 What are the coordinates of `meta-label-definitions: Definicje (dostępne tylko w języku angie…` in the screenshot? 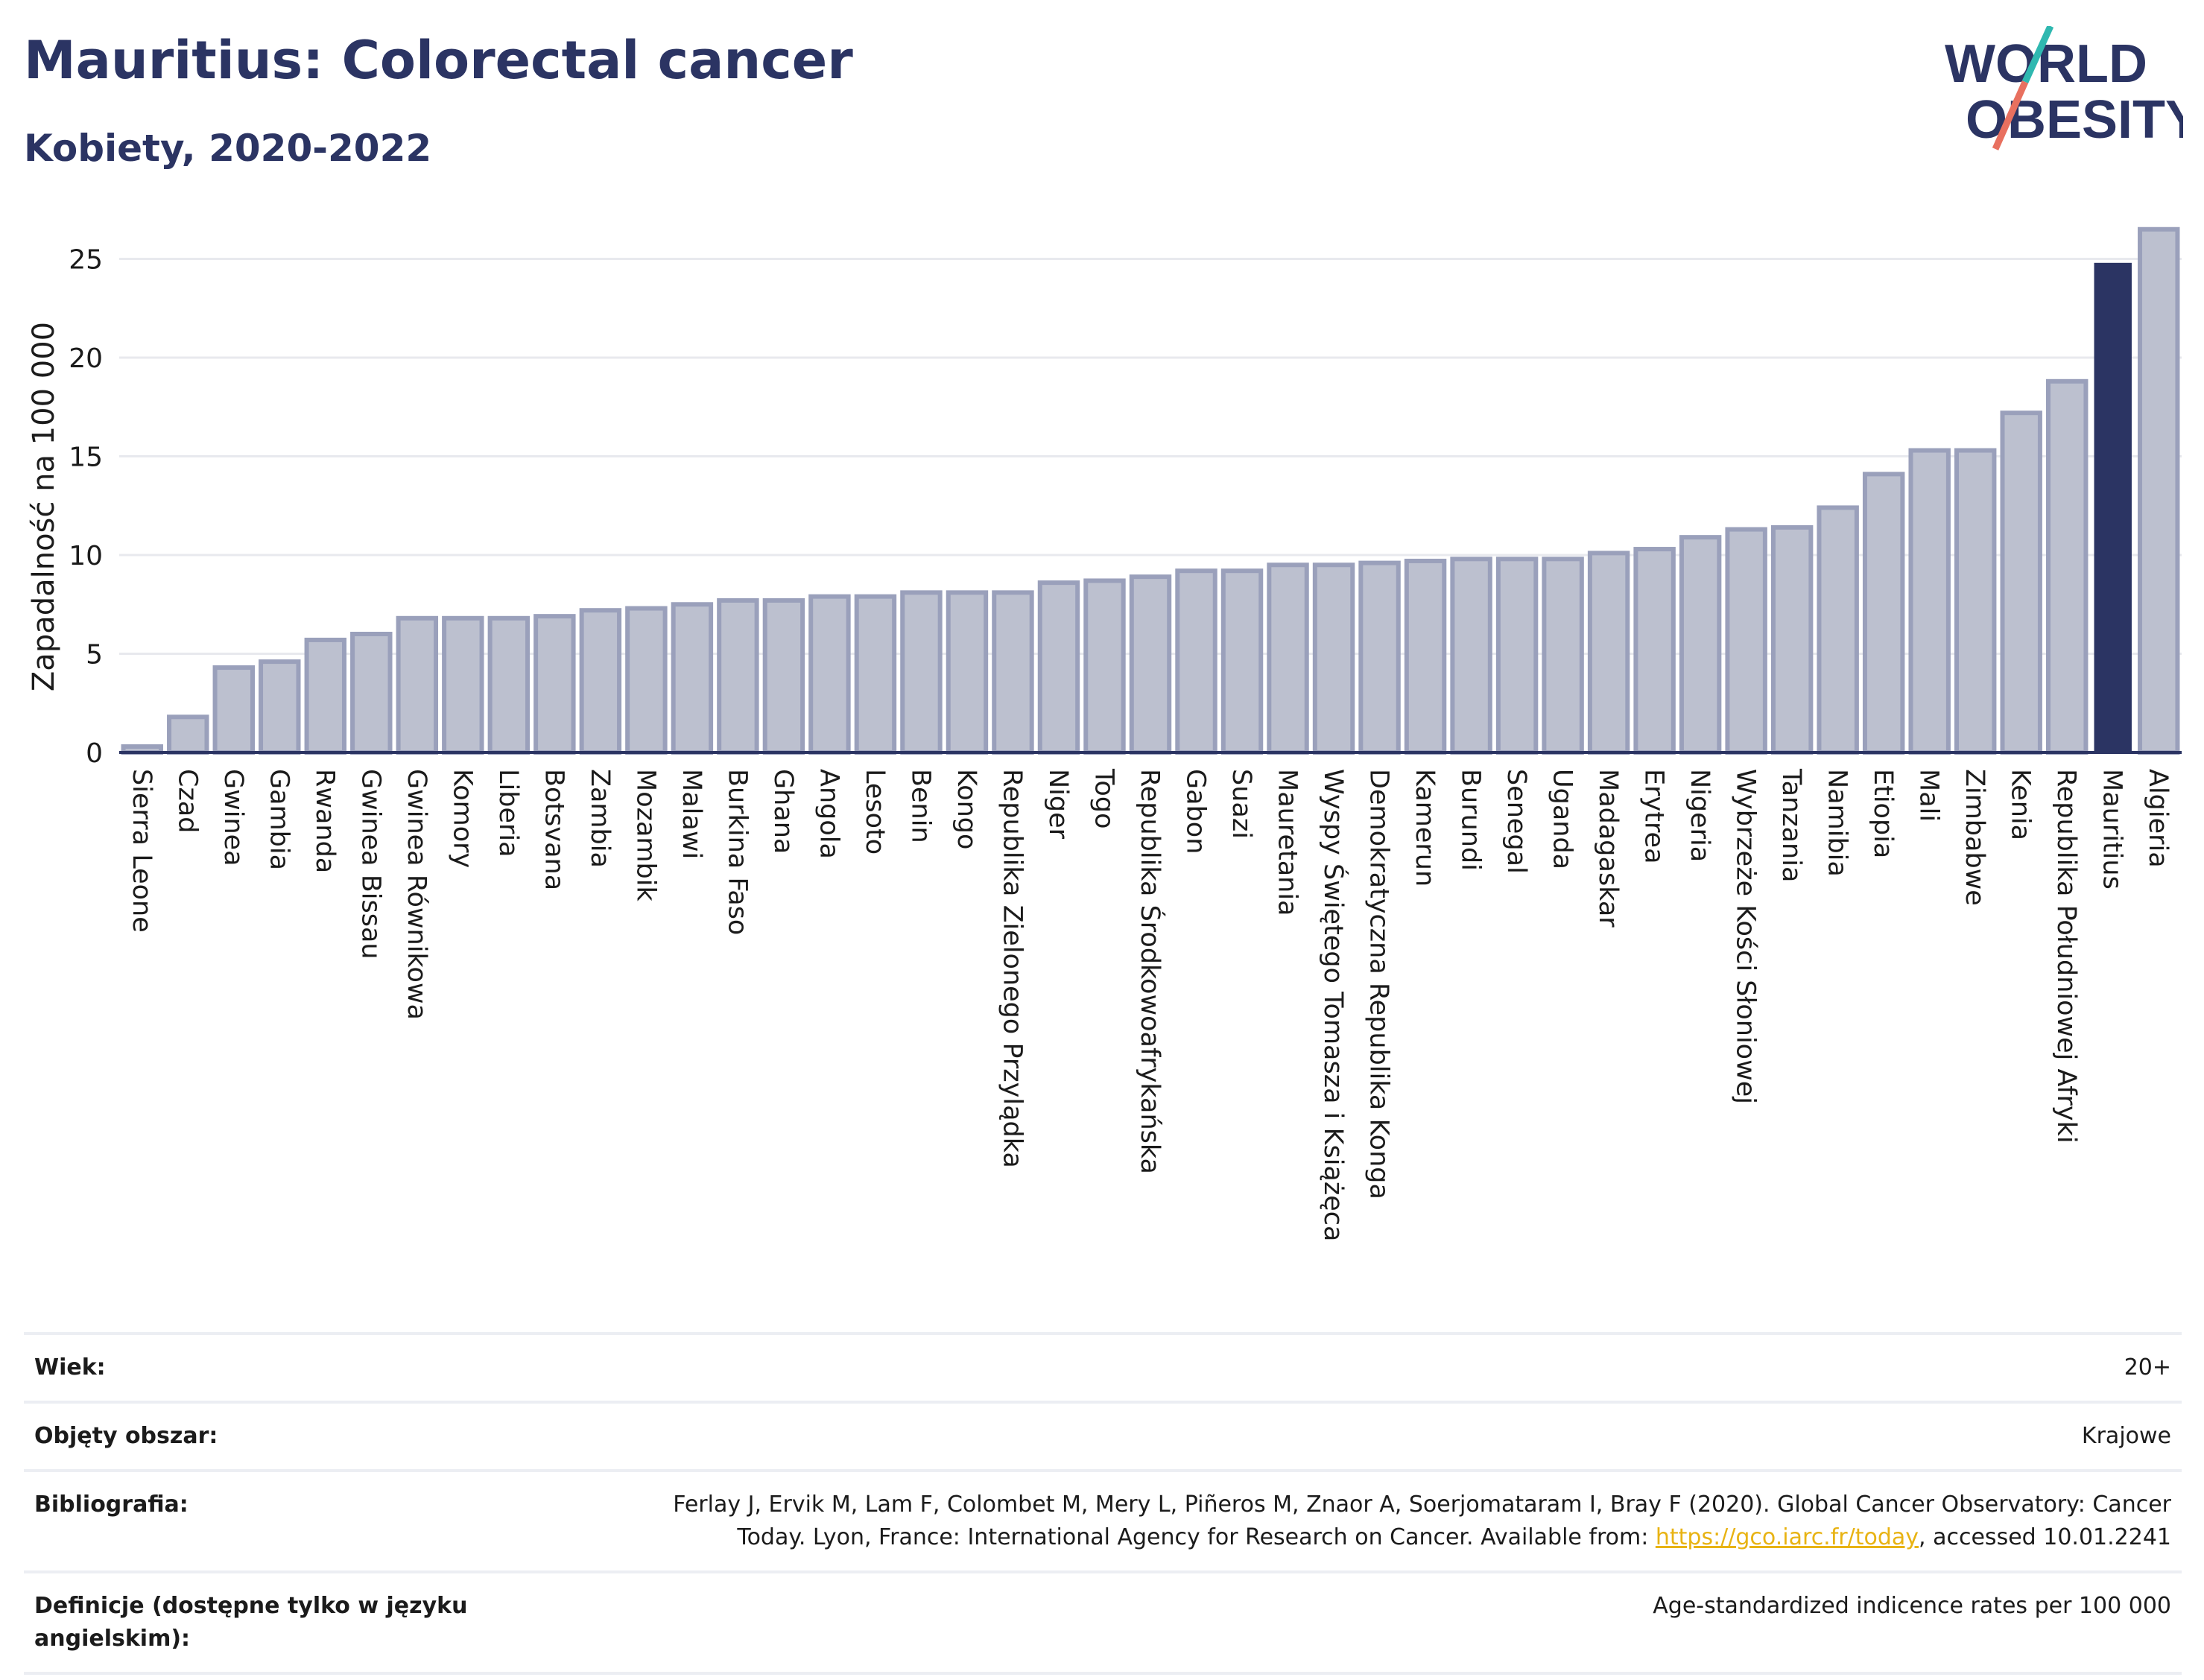 It's located at (251, 1622).